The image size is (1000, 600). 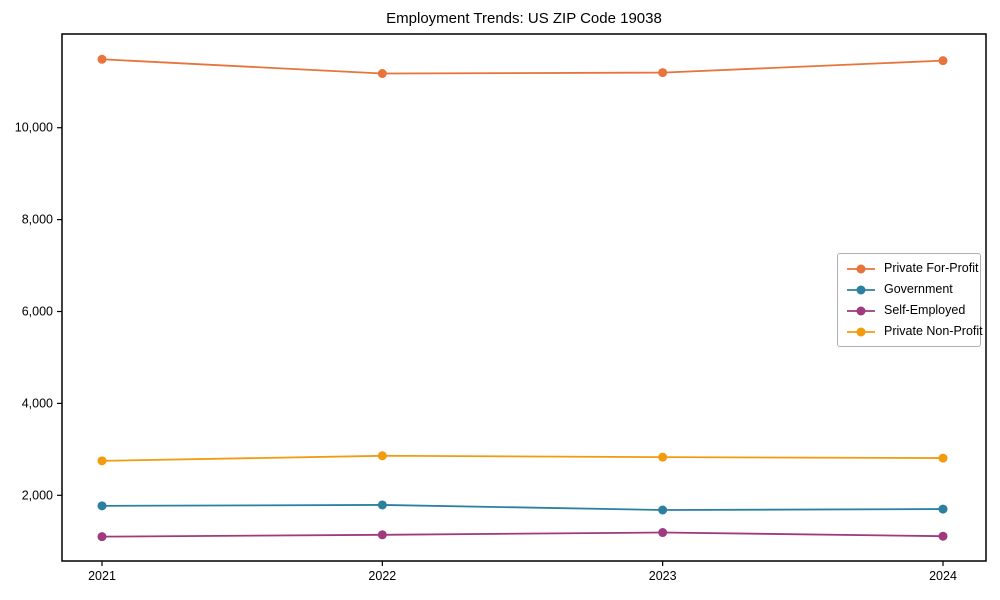 I want to click on y-tick-label: 2,000, so click(x=37, y=495).